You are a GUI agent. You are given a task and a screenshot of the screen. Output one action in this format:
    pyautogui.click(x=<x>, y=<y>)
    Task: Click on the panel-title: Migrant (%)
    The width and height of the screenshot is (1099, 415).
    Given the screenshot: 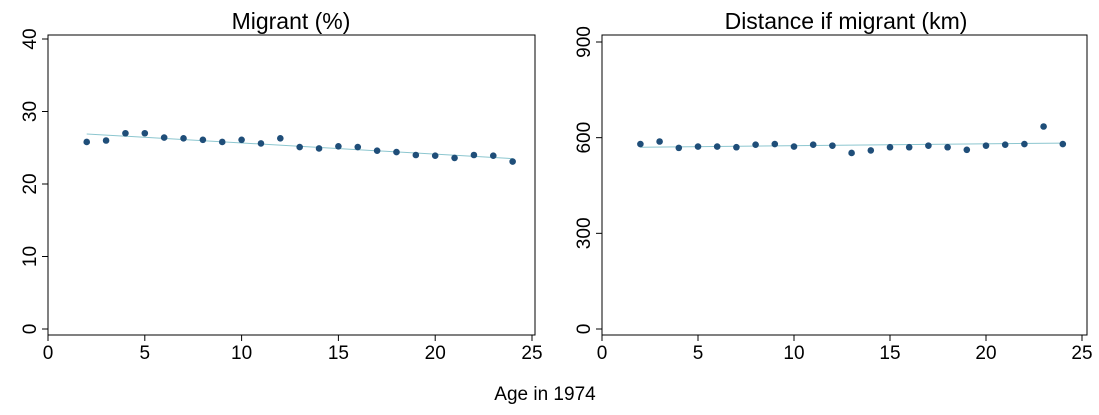 What is the action you would take?
    pyautogui.click(x=291, y=21)
    